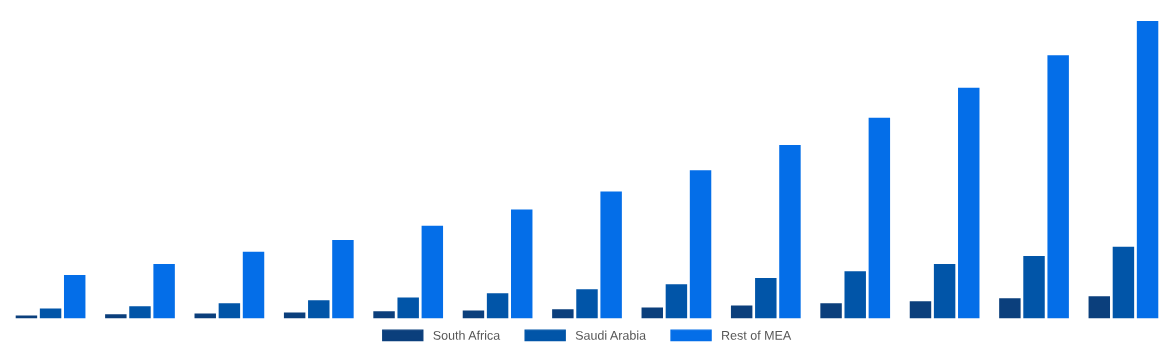 The image size is (1174, 350). What do you see at coordinates (611, 335) in the screenshot?
I see `legend-label: Saudi Arabia` at bounding box center [611, 335].